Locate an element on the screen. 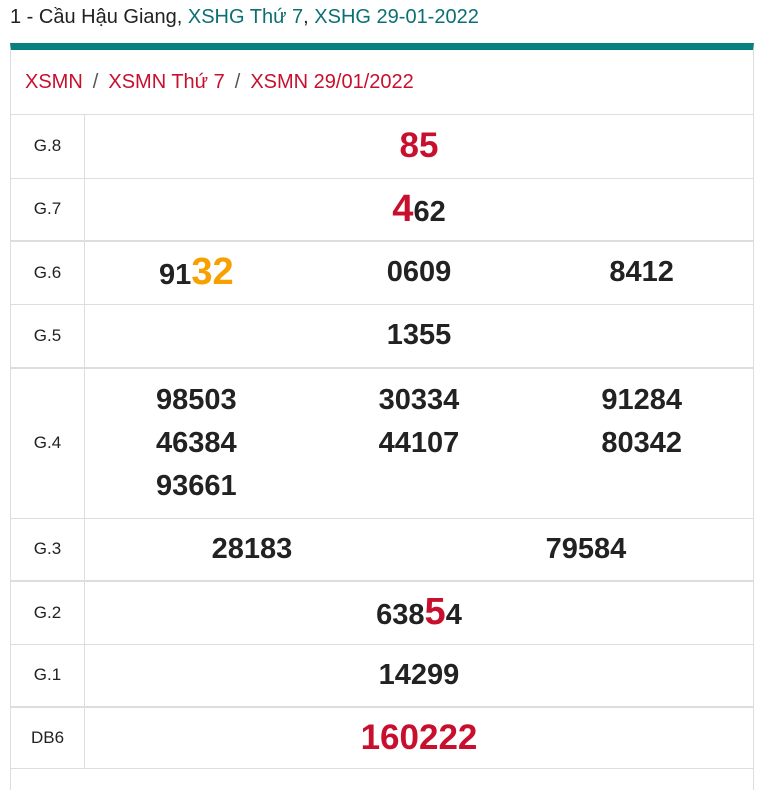 Image resolution: width=758 pixels, height=790 pixels. number-digits: 44107 is located at coordinates (419, 442).